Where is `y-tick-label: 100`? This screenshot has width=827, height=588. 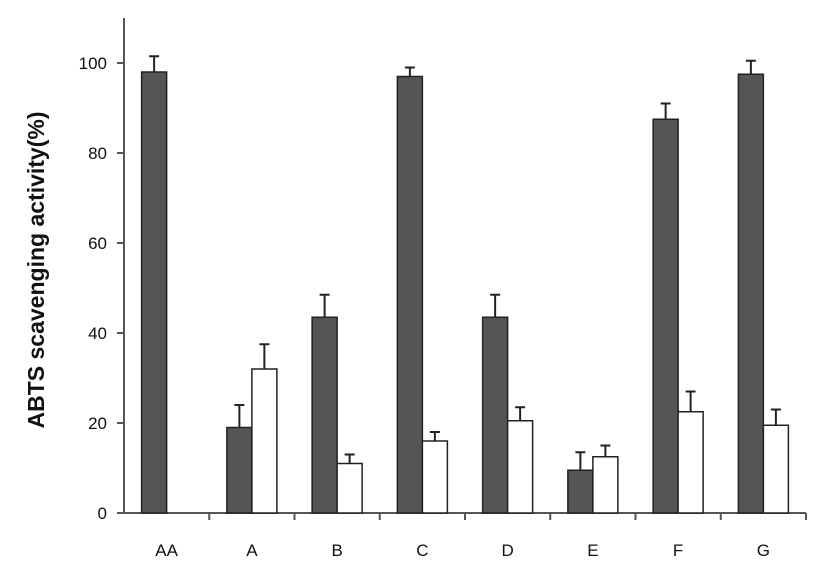 y-tick-label: 100 is located at coordinates (93, 63).